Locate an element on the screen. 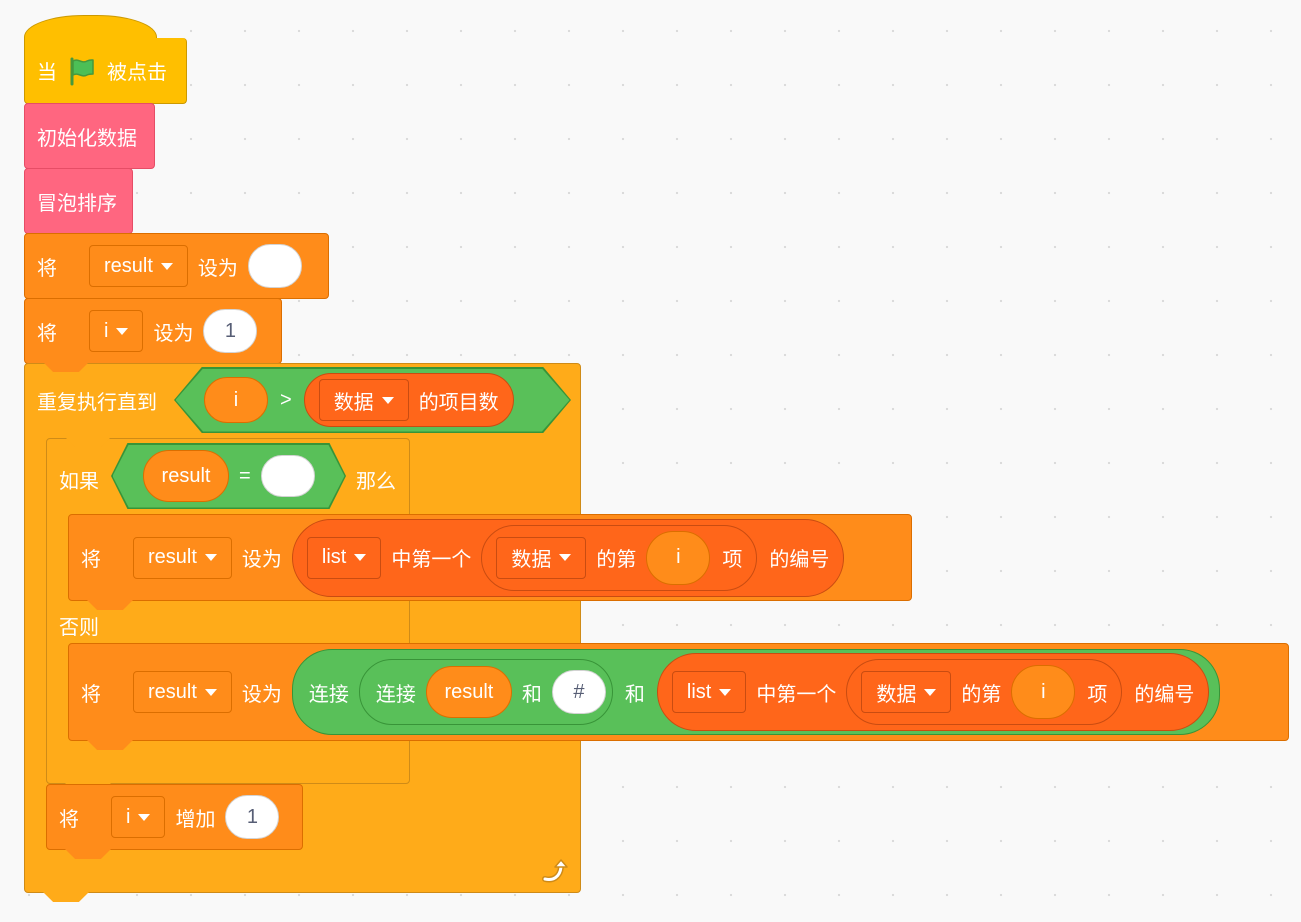  join-reporter: 连接 连接 result 和 # 和 list 中第一个 数据 的第 i is located at coordinates (756, 692).